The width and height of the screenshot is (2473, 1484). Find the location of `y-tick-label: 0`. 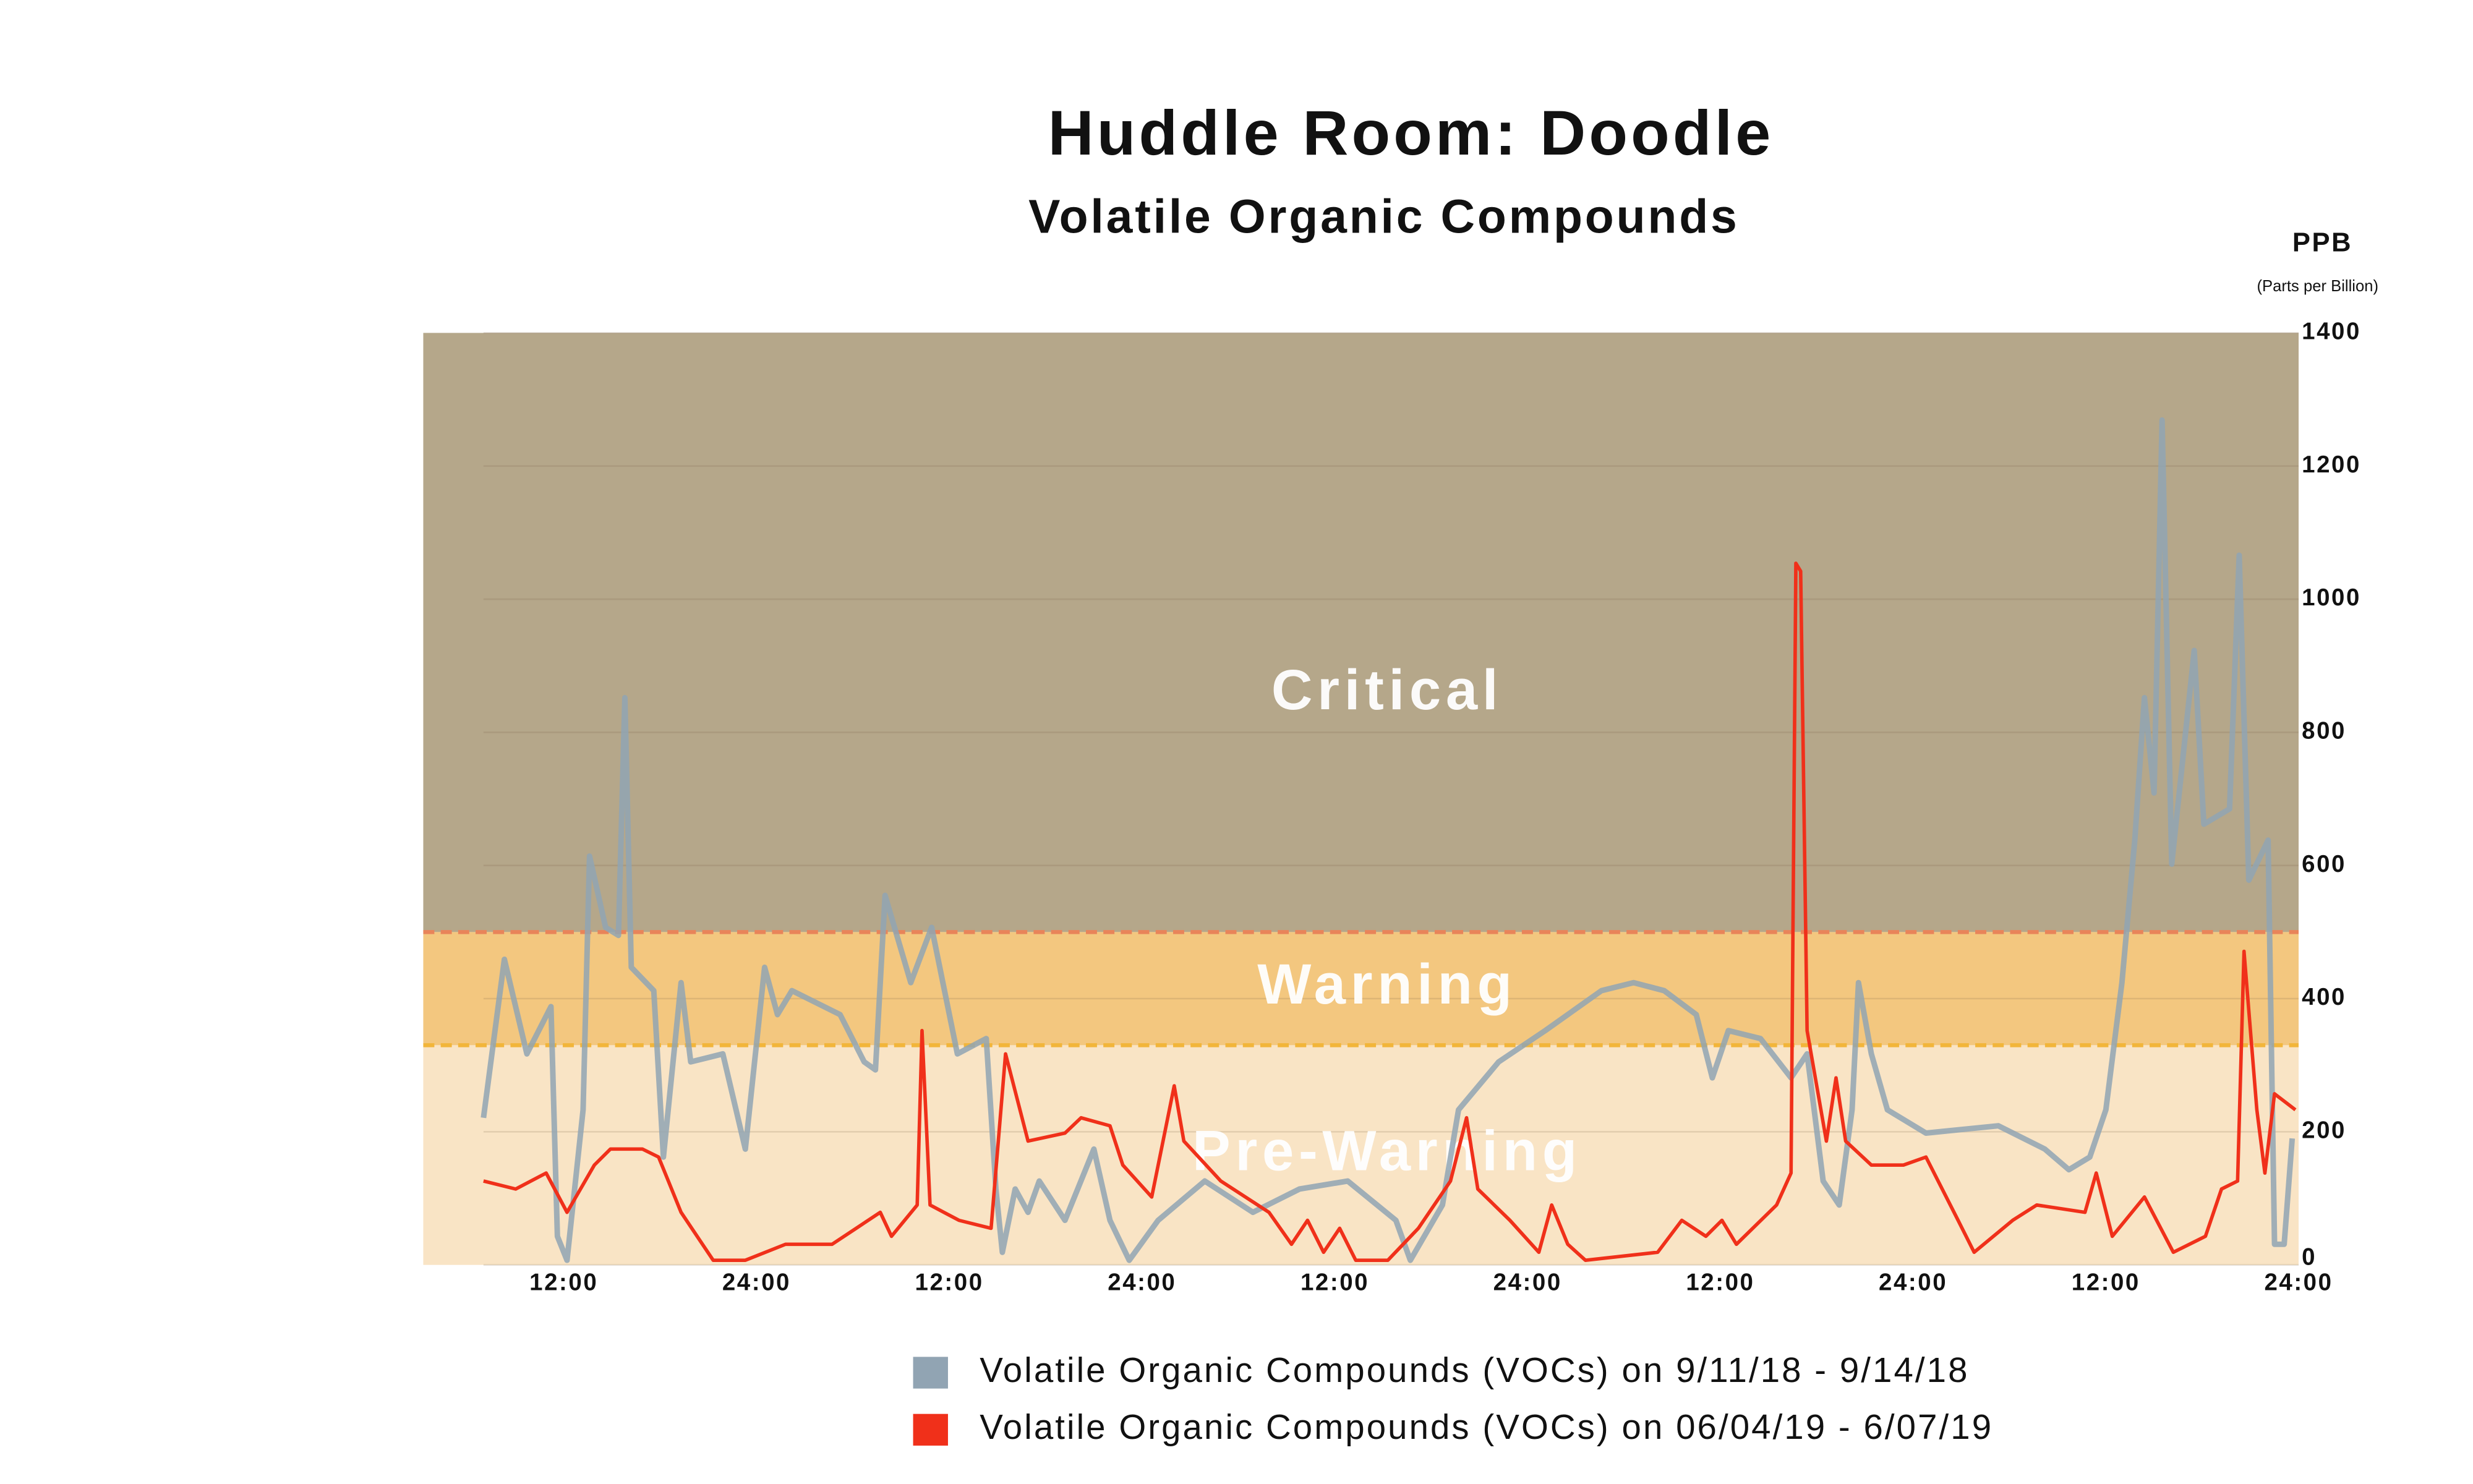

y-tick-label: 0 is located at coordinates (2309, 1257).